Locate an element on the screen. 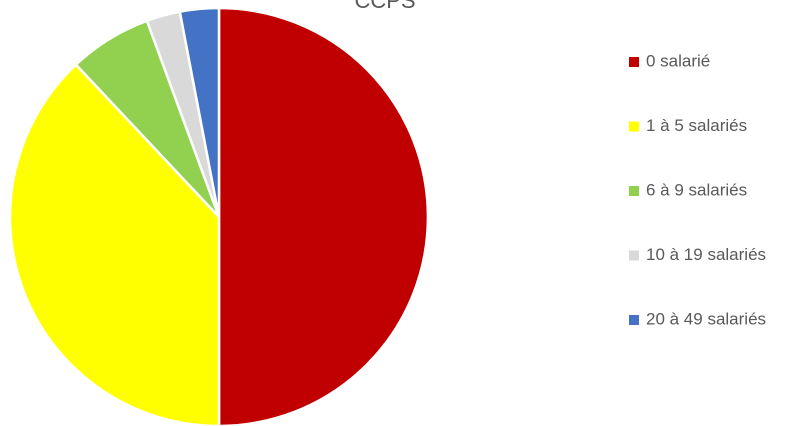  legend-label: 1 à 5 salariés is located at coordinates (696, 125).